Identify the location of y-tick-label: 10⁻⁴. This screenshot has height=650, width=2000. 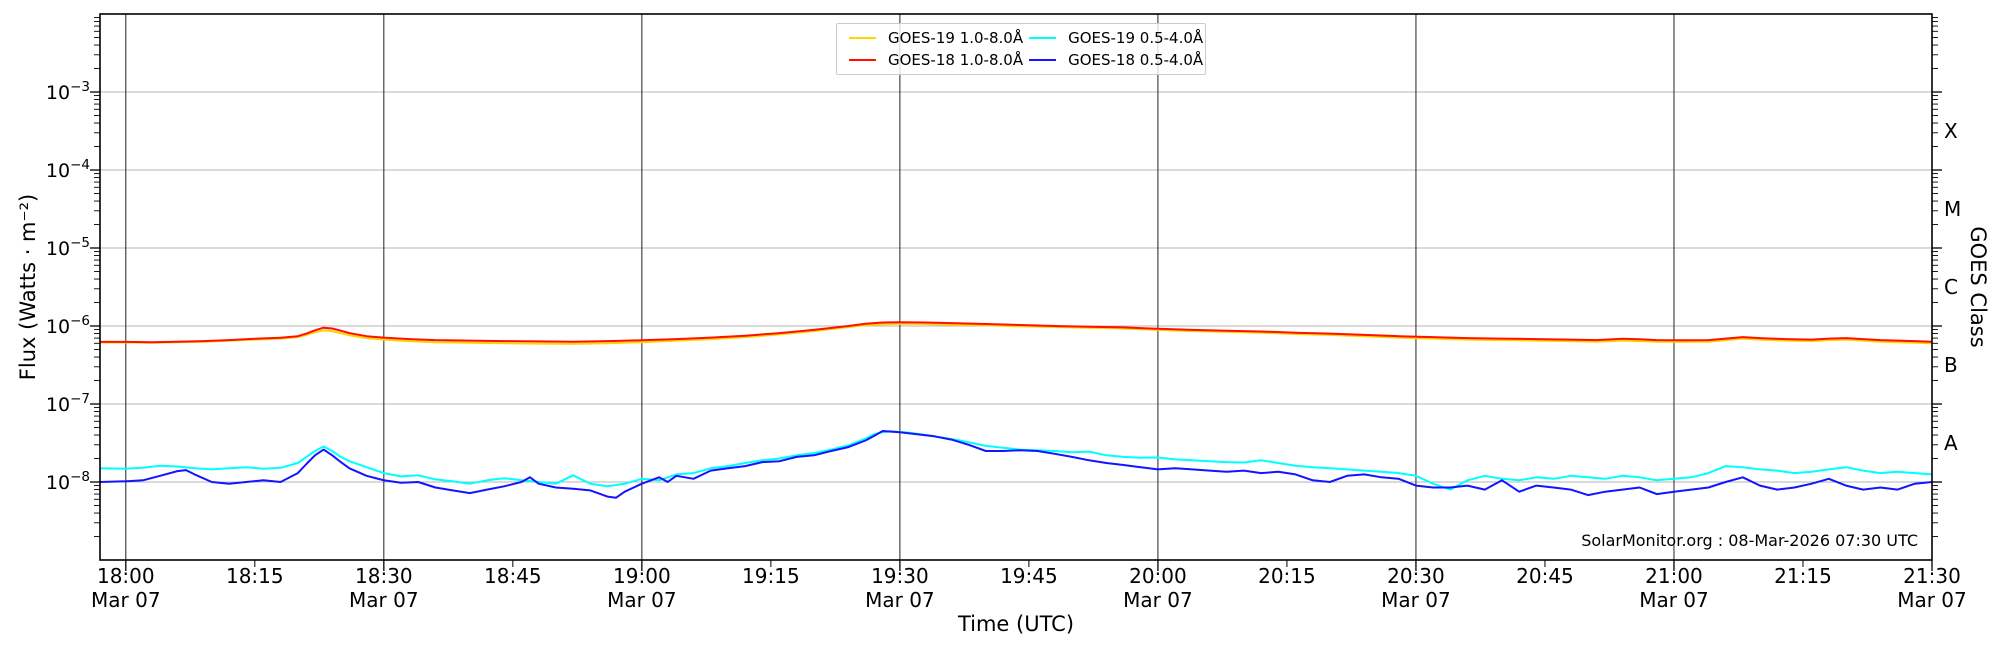
(68, 169).